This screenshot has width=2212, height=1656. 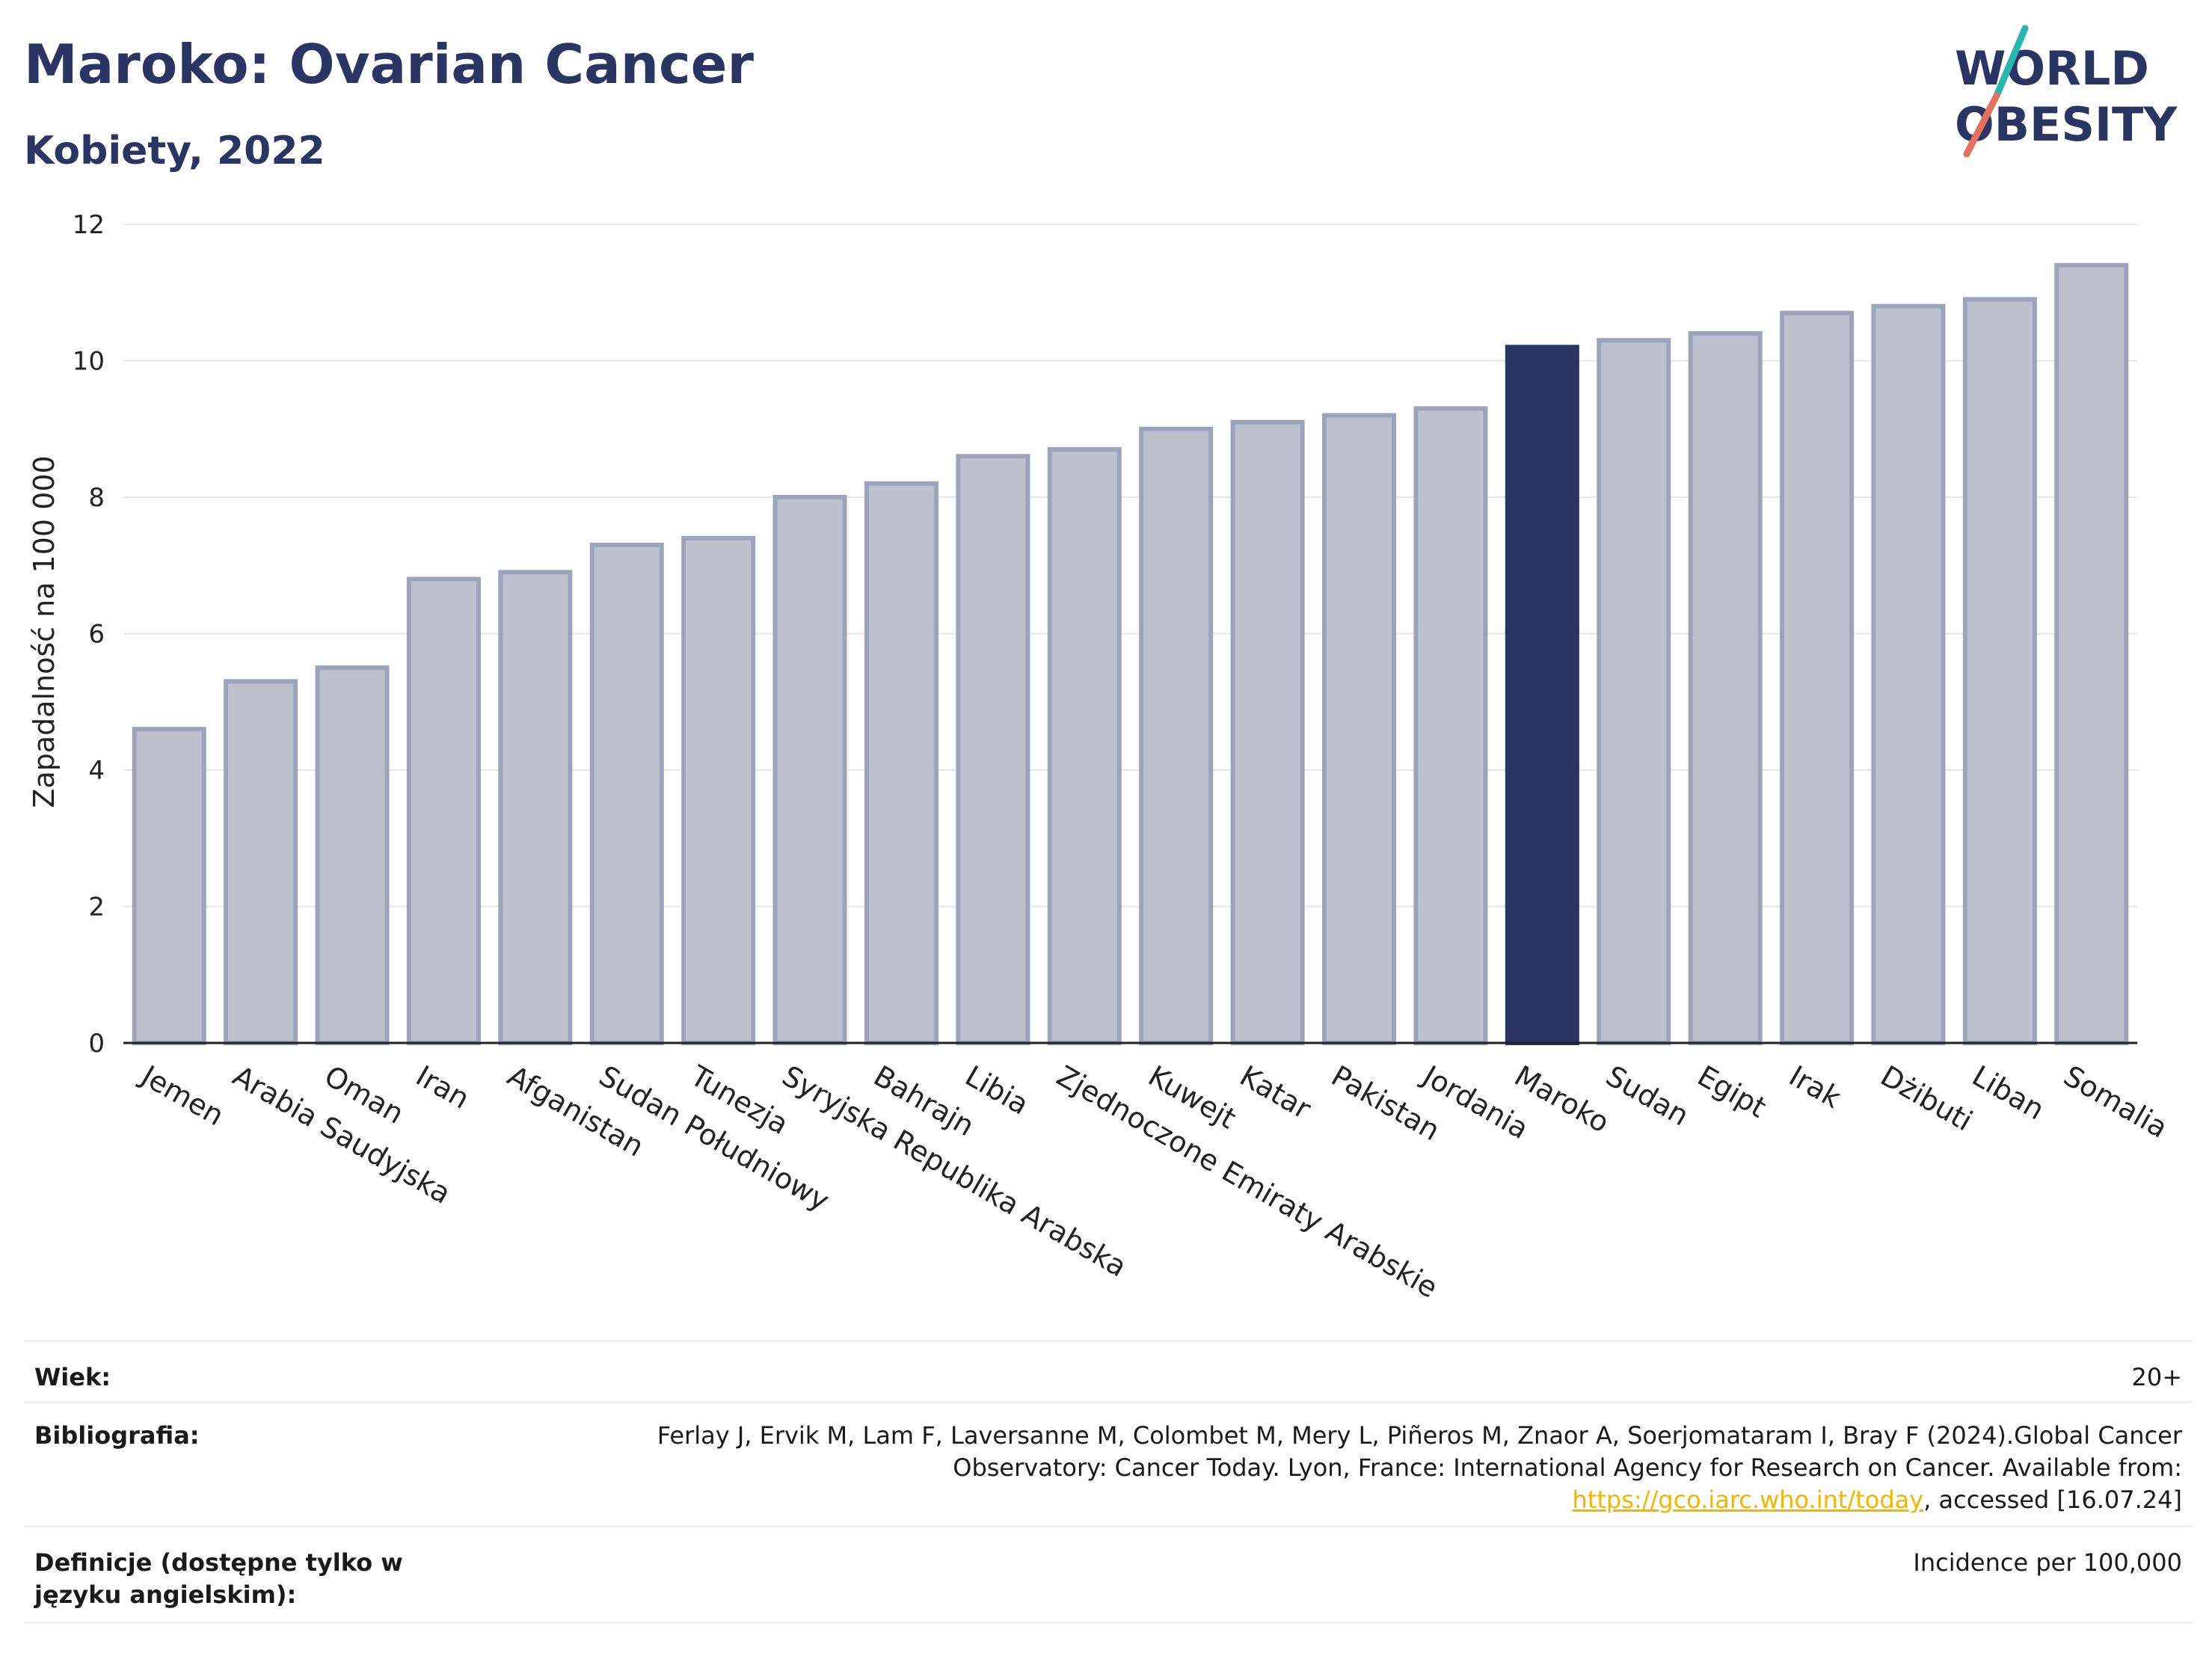 I want to click on bar-jordania, so click(x=1450, y=725).